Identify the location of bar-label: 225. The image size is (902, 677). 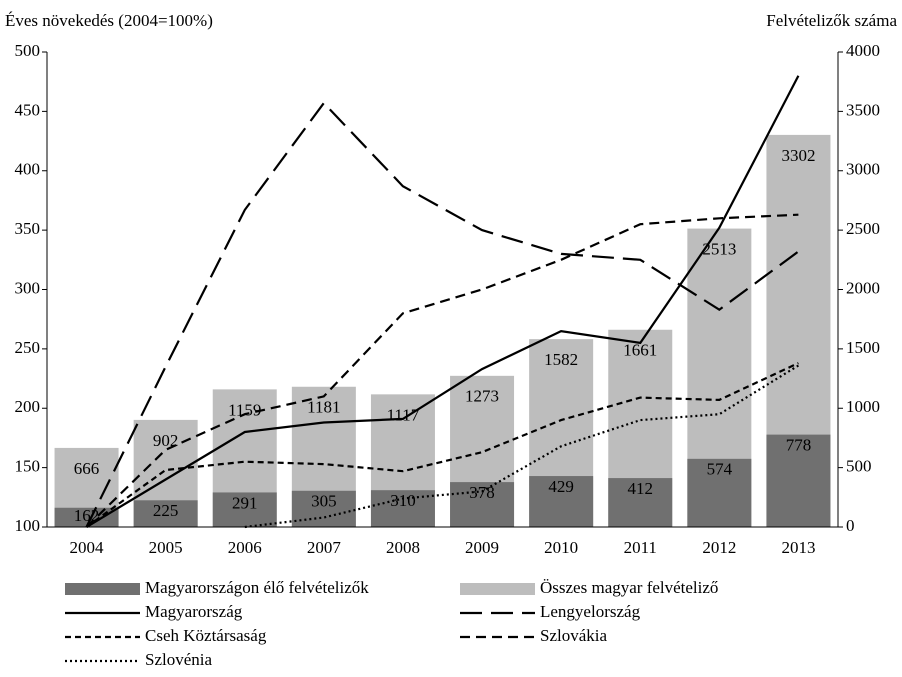
(166, 510).